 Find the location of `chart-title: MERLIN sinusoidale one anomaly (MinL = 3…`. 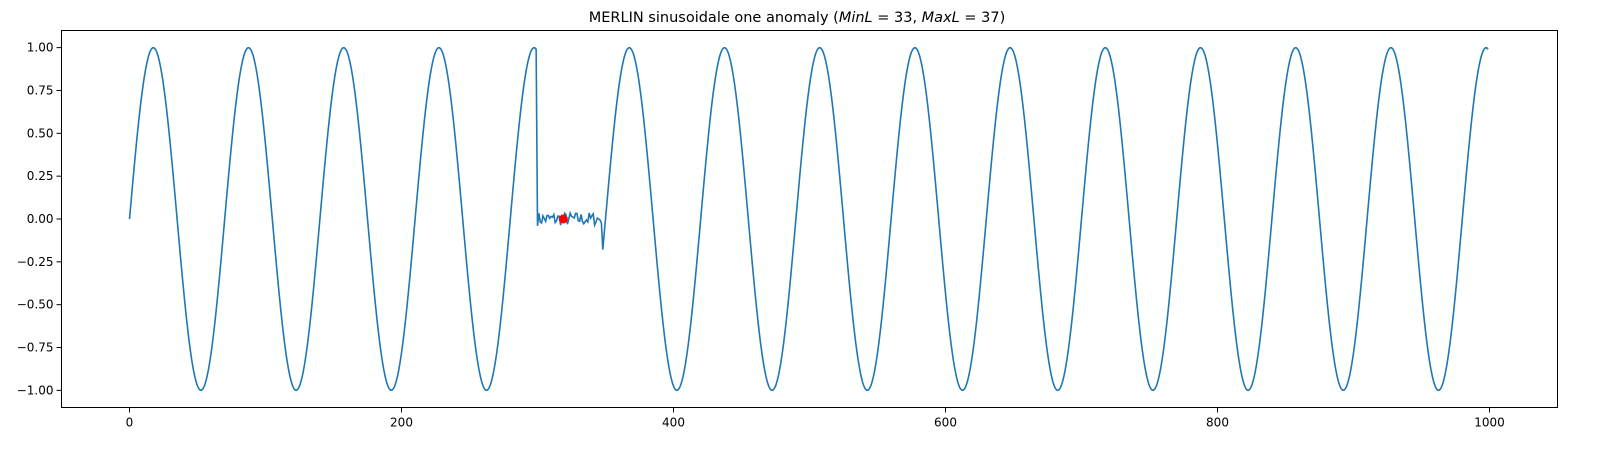

chart-title: MERLIN sinusoidale one anomaly (MinL = 3… is located at coordinates (797, 18).